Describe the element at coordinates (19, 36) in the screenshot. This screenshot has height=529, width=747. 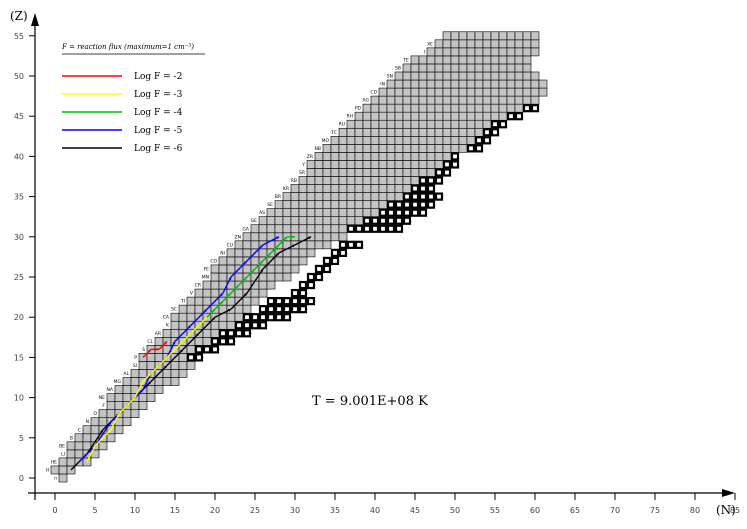
I see `y-tick-label: 55` at that location.